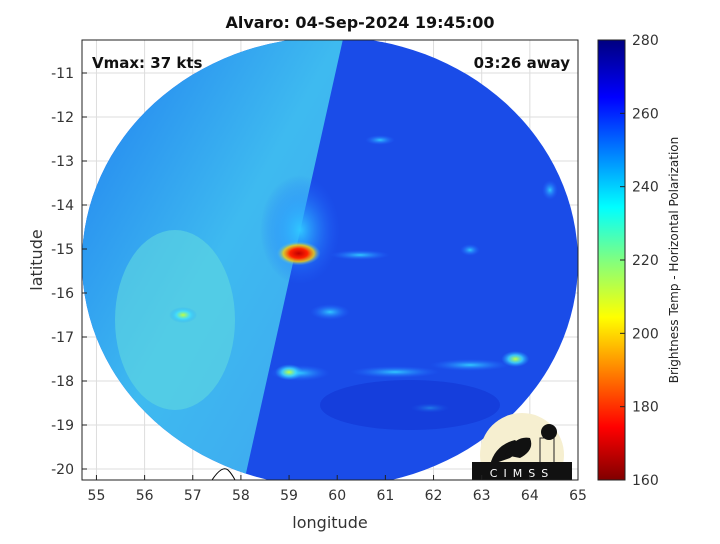  I want to click on y-tick-label: -15, so click(62, 250).